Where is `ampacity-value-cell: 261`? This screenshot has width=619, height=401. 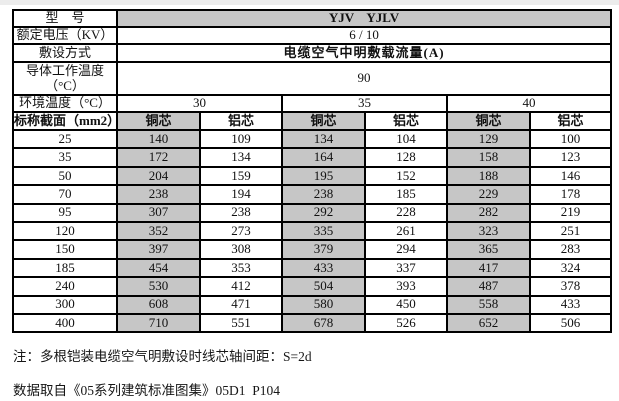 ampacity-value-cell: 261 is located at coordinates (406, 231).